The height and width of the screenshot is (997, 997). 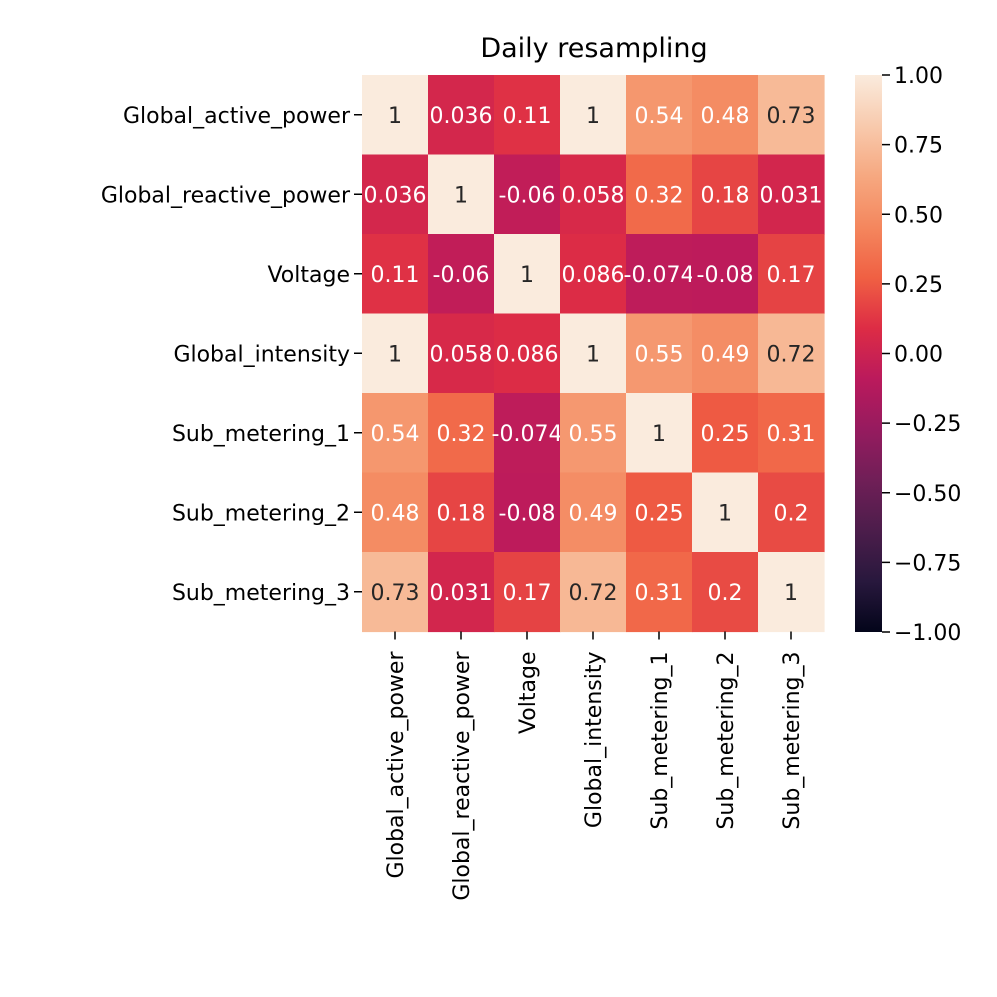 What do you see at coordinates (396, 765) in the screenshot?
I see `x-tick-label-0: Global_active_power` at bounding box center [396, 765].